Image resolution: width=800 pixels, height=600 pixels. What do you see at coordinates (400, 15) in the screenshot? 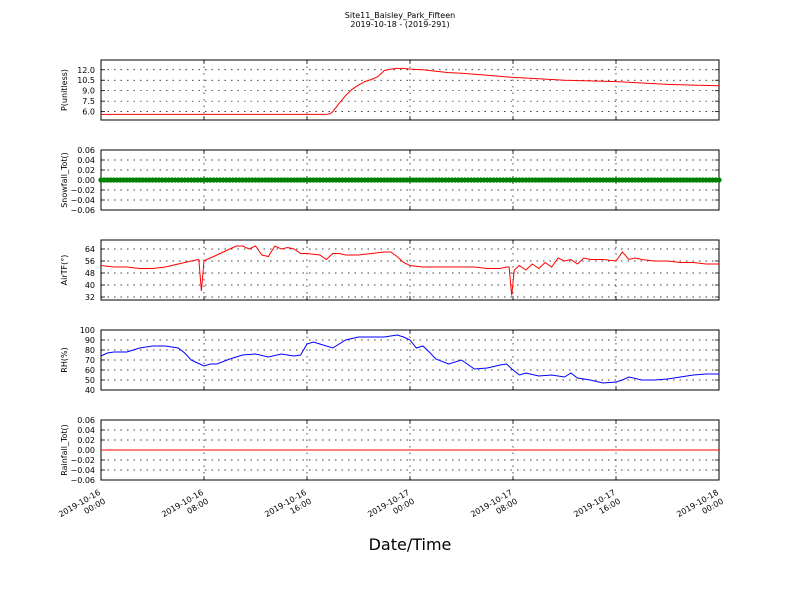
I see `chart-title: Site11_Baisley_Park_Fifteen` at bounding box center [400, 15].